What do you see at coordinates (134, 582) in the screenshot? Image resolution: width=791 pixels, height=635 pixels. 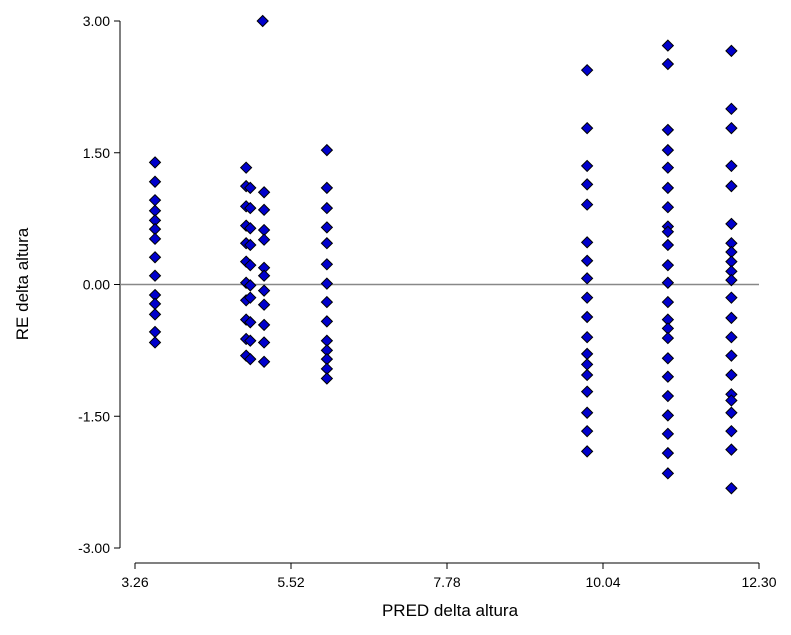 I see `x-tick-label: 3.26` at bounding box center [134, 582].